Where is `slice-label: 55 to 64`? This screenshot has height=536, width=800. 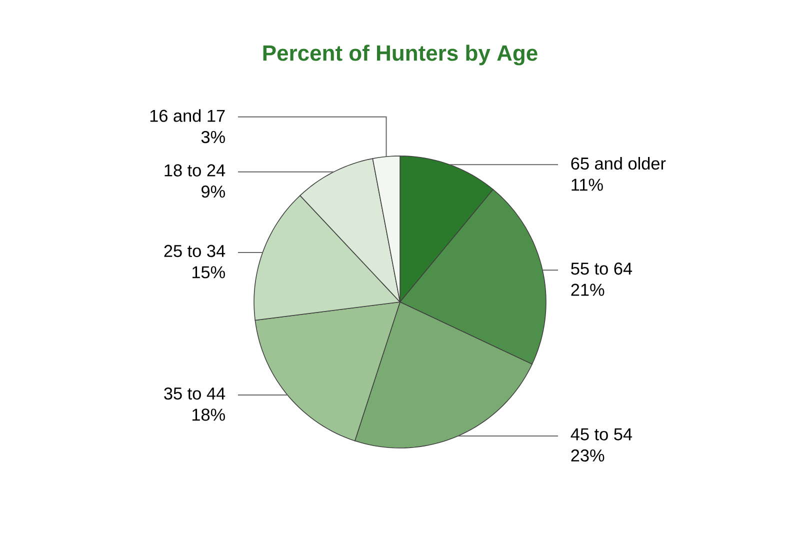 slice-label: 55 to 64 is located at coordinates (601, 268).